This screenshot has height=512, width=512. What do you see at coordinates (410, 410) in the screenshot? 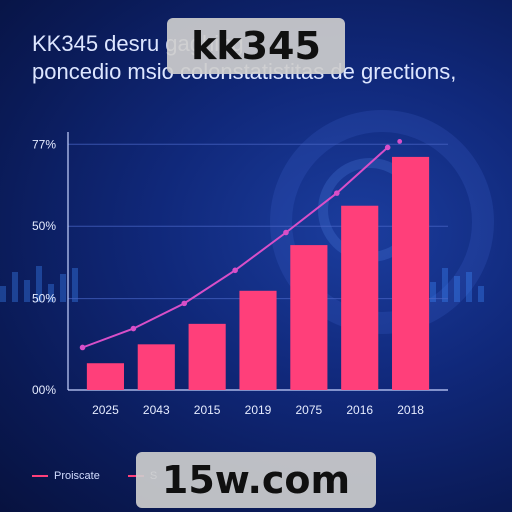
I see `x-tick-label: 2018` at bounding box center [410, 410].